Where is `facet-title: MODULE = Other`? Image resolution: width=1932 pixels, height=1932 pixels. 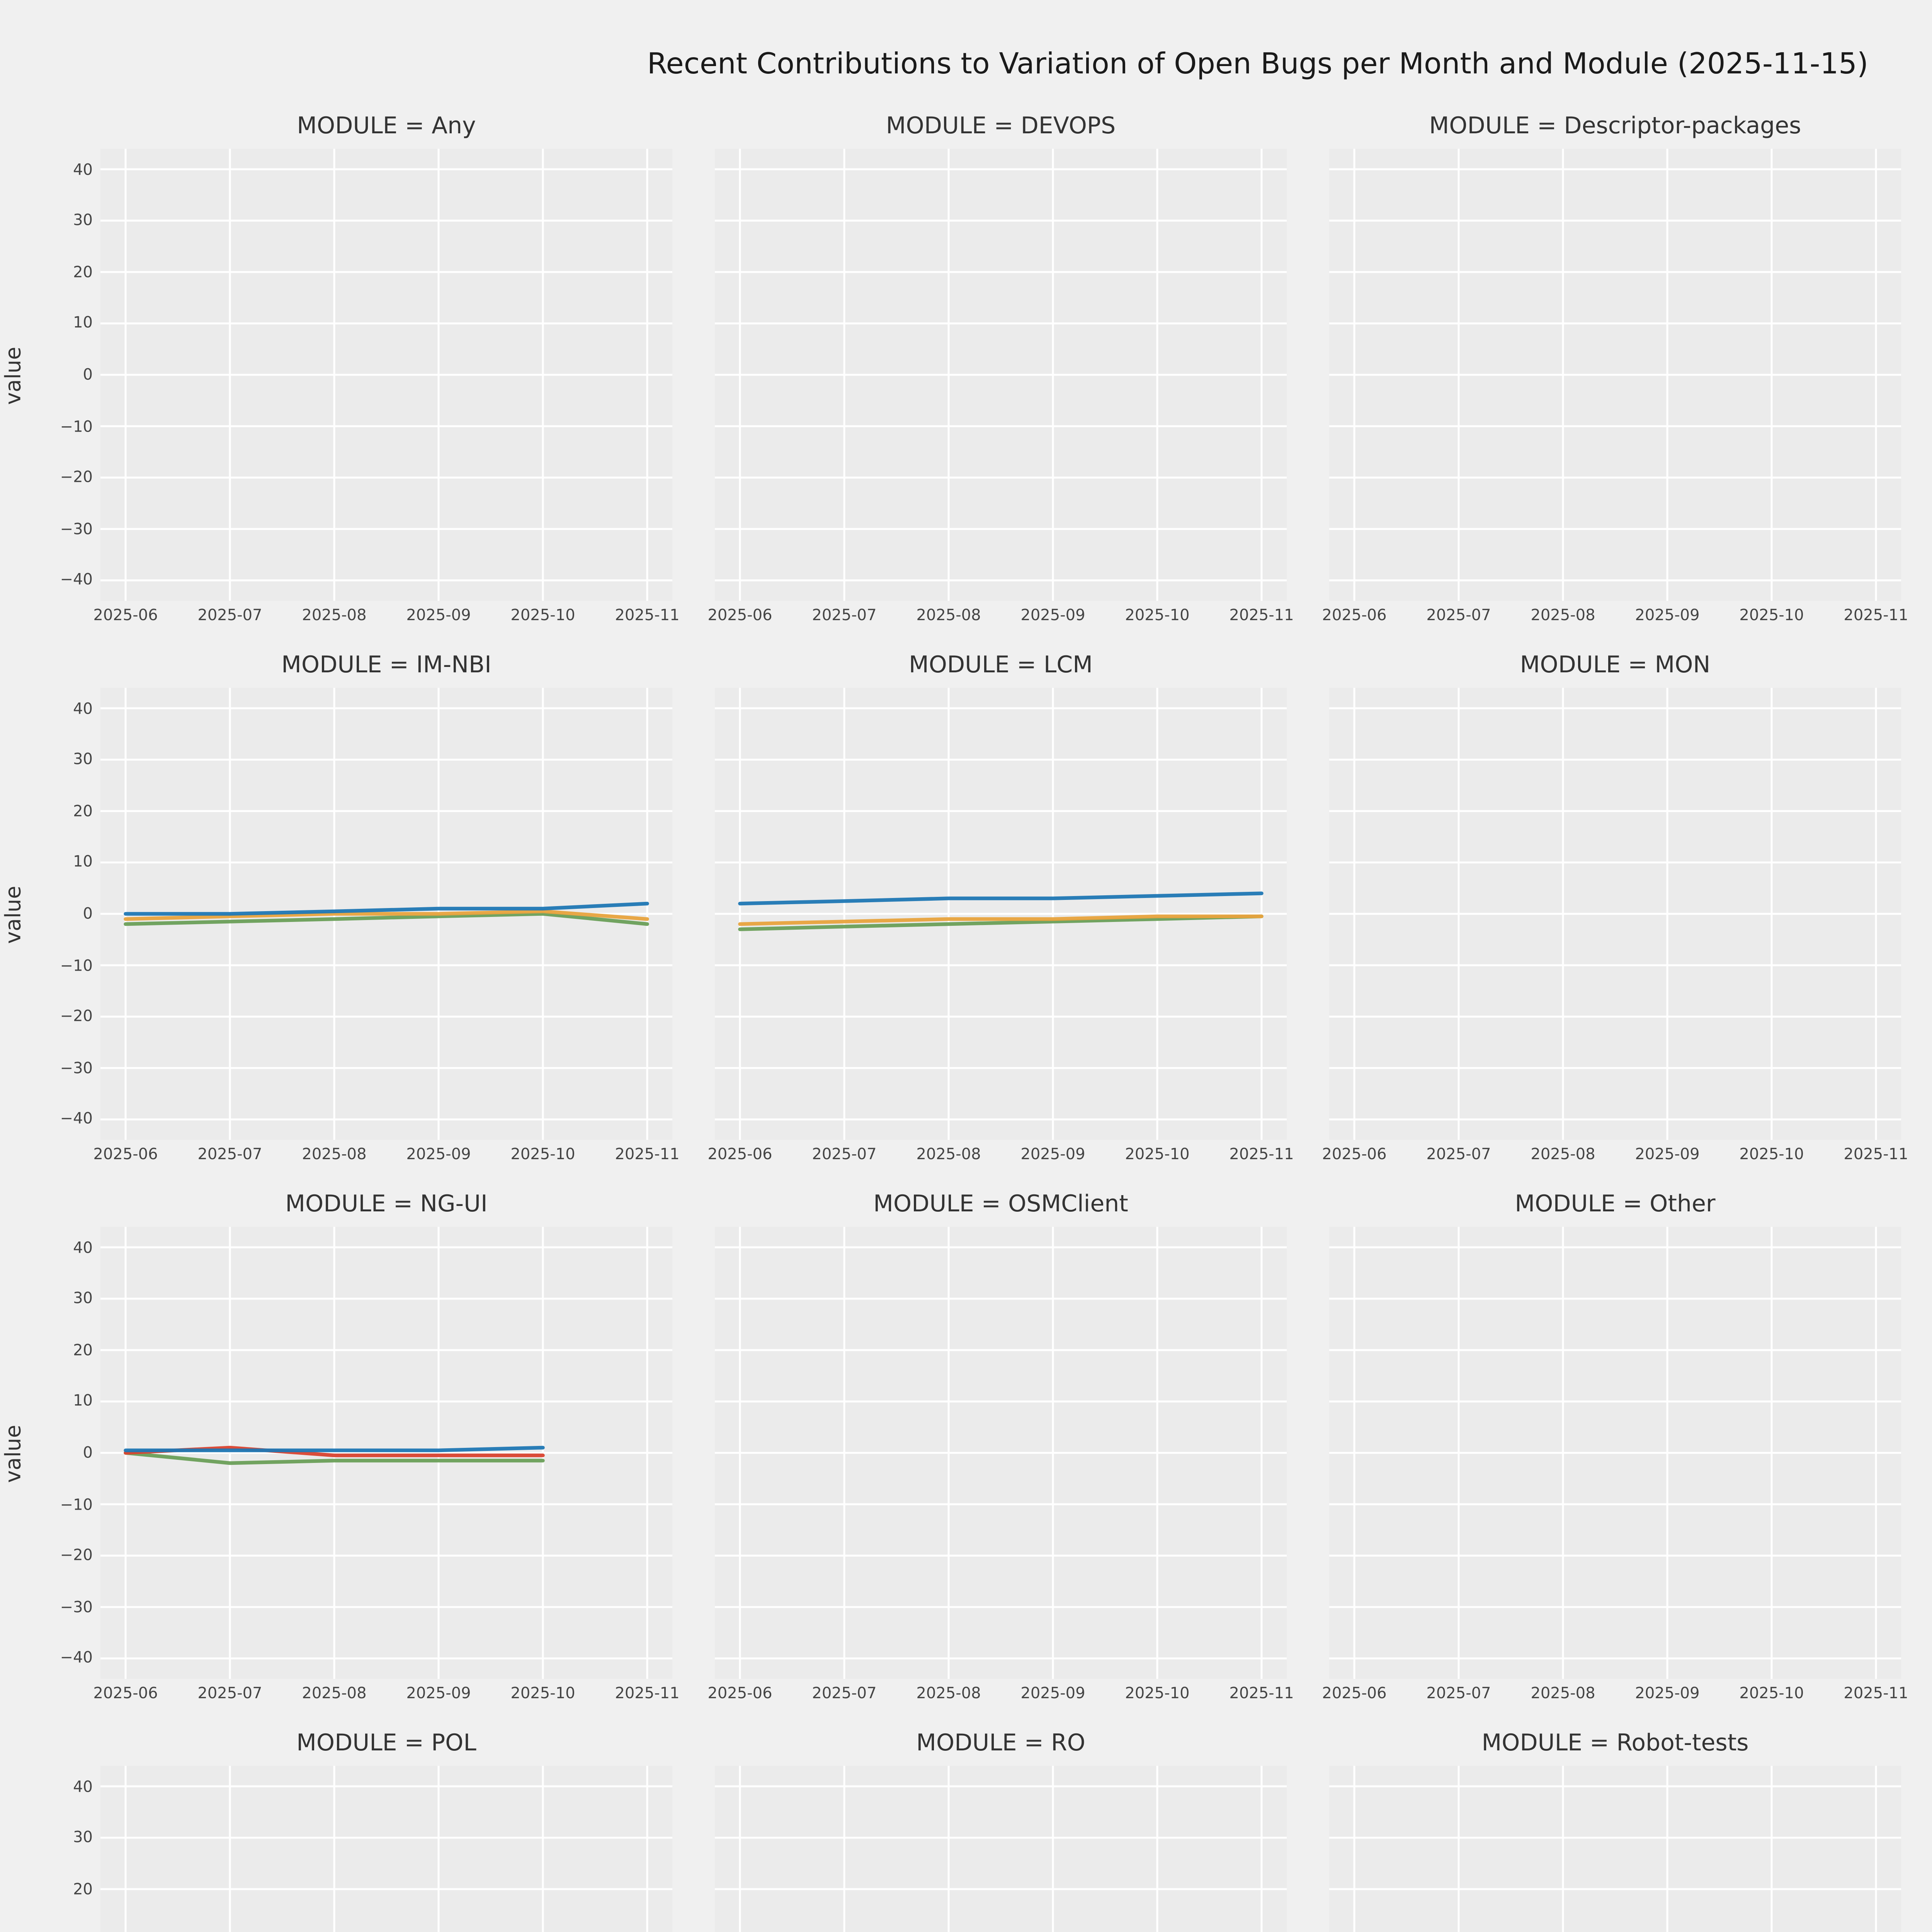 facet-title: MODULE = Other is located at coordinates (1615, 1204).